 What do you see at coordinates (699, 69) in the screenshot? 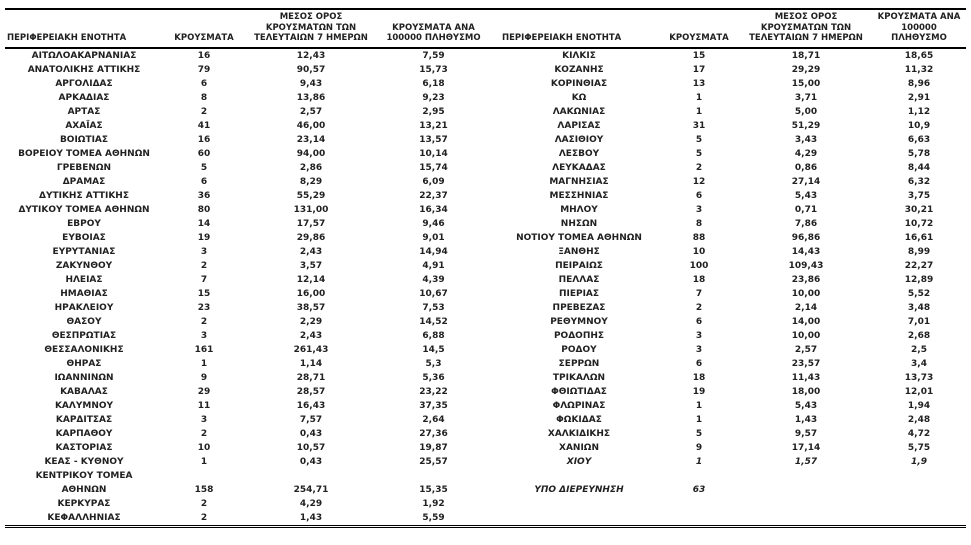
I see `cell-cases: 17` at bounding box center [699, 69].